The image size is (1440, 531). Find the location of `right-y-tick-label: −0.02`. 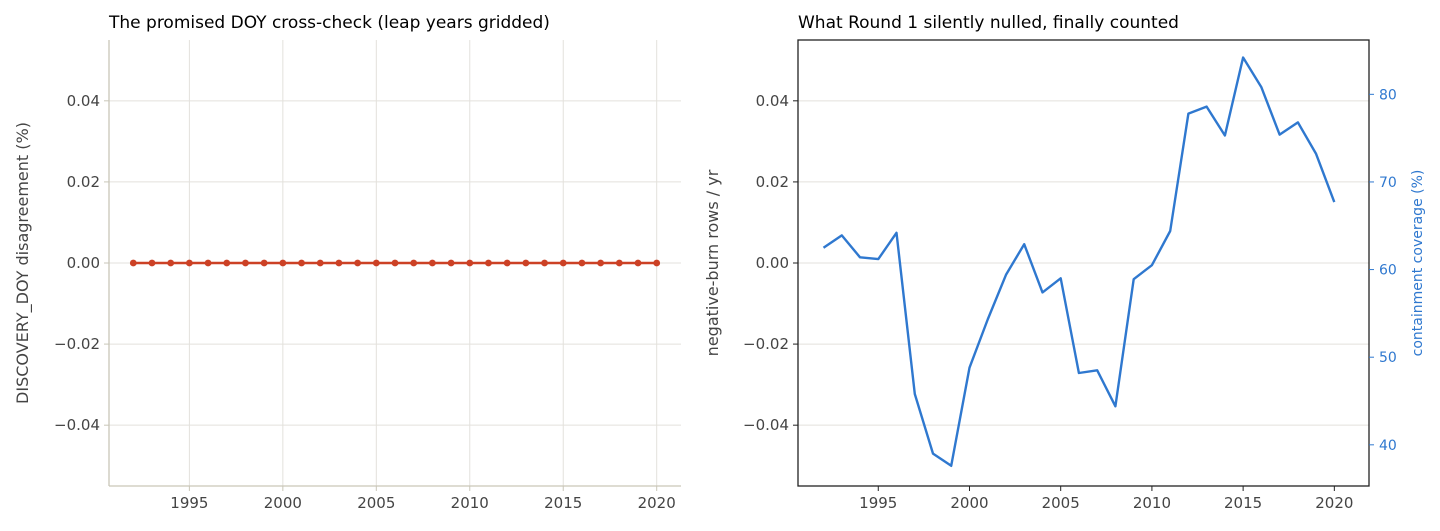

right-y-tick-label: −0.02 is located at coordinates (766, 344).